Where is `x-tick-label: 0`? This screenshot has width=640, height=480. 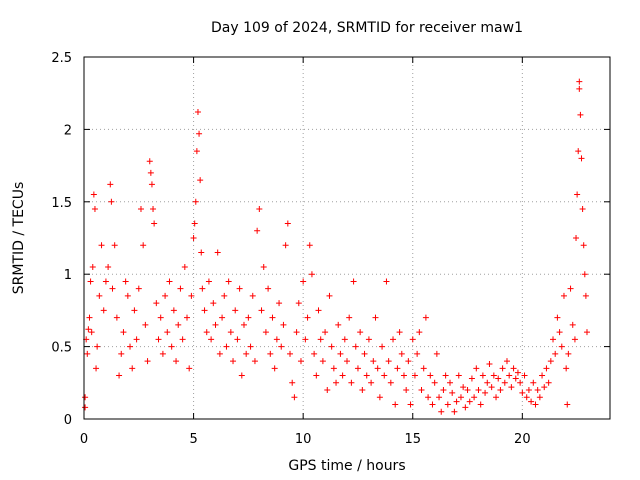
x-tick-label: 0 is located at coordinates (84, 439).